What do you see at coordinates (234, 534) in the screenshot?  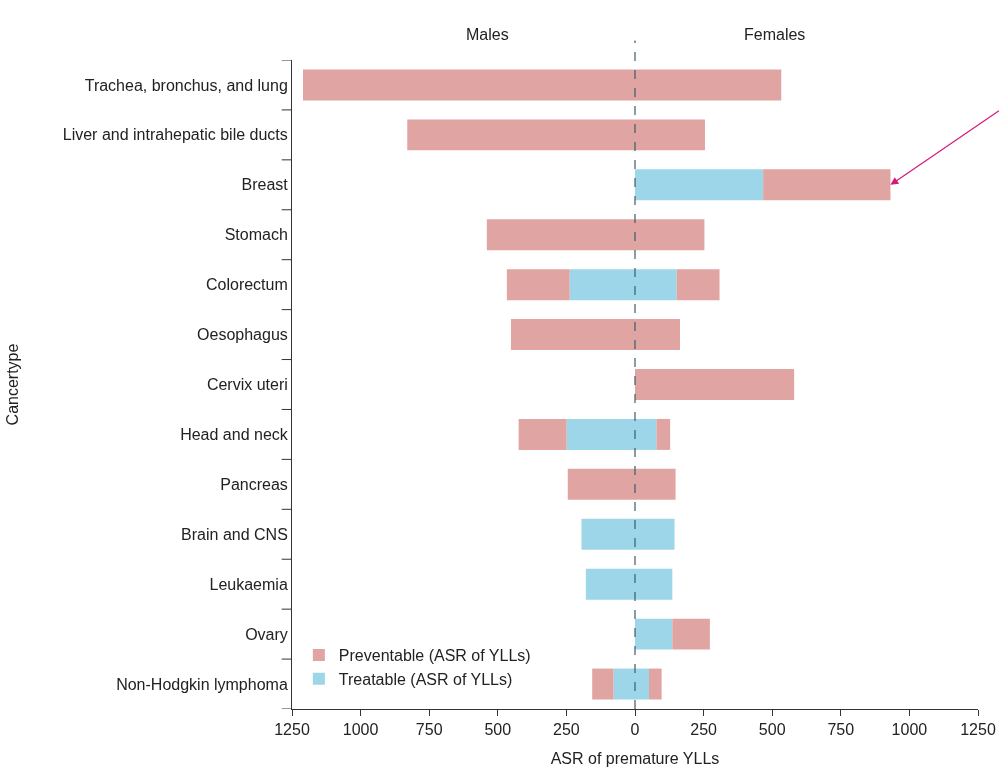 I see `y-tick-label: Brain and CNS` at bounding box center [234, 534].